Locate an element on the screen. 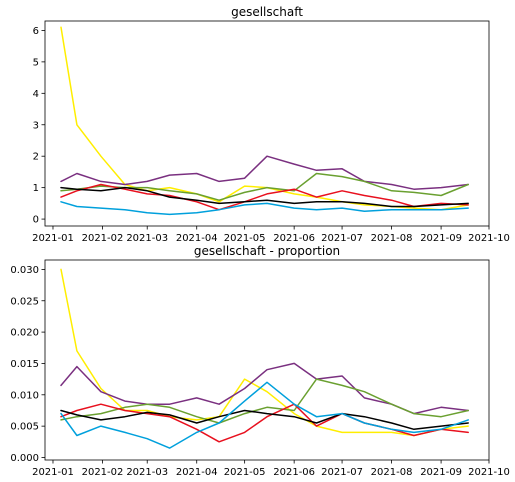 The width and height of the screenshot is (515, 482). y-axis: 0.000 0.005 0.010 0.015 0.020 0.025 0.030 is located at coordinates (27, 364).